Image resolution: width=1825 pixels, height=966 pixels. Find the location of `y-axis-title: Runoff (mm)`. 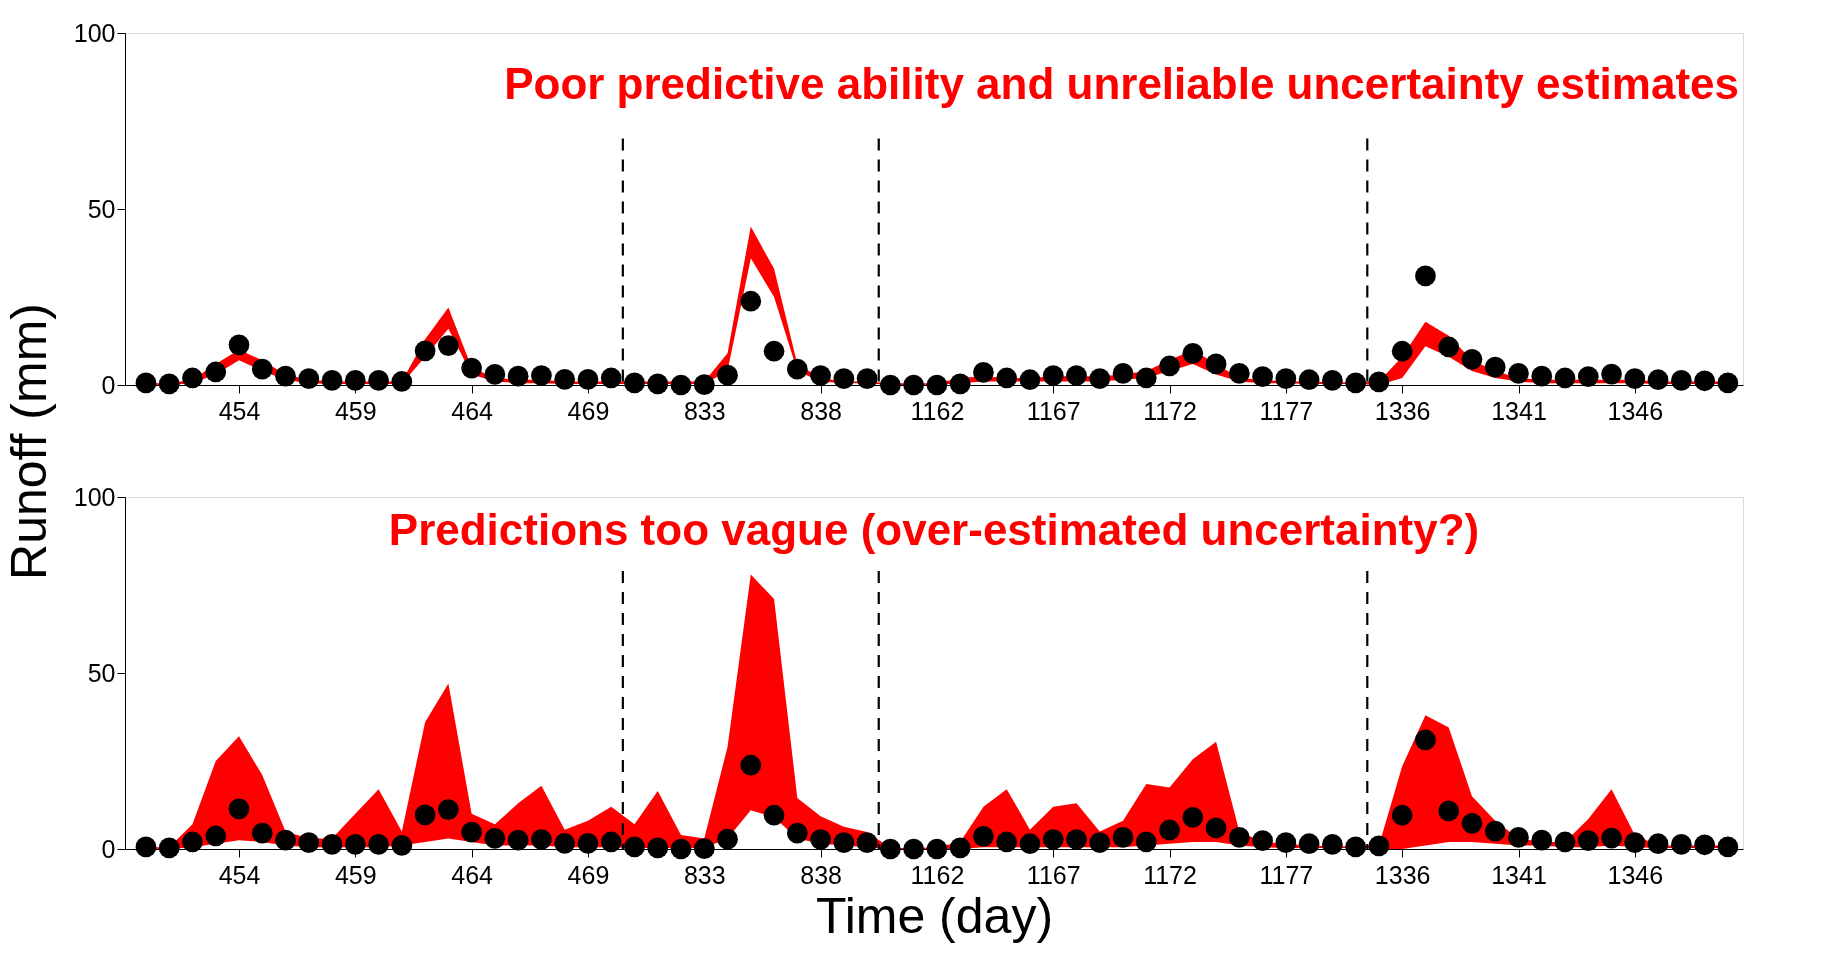

y-axis-title: Runoff (mm) is located at coordinates (28, 441).